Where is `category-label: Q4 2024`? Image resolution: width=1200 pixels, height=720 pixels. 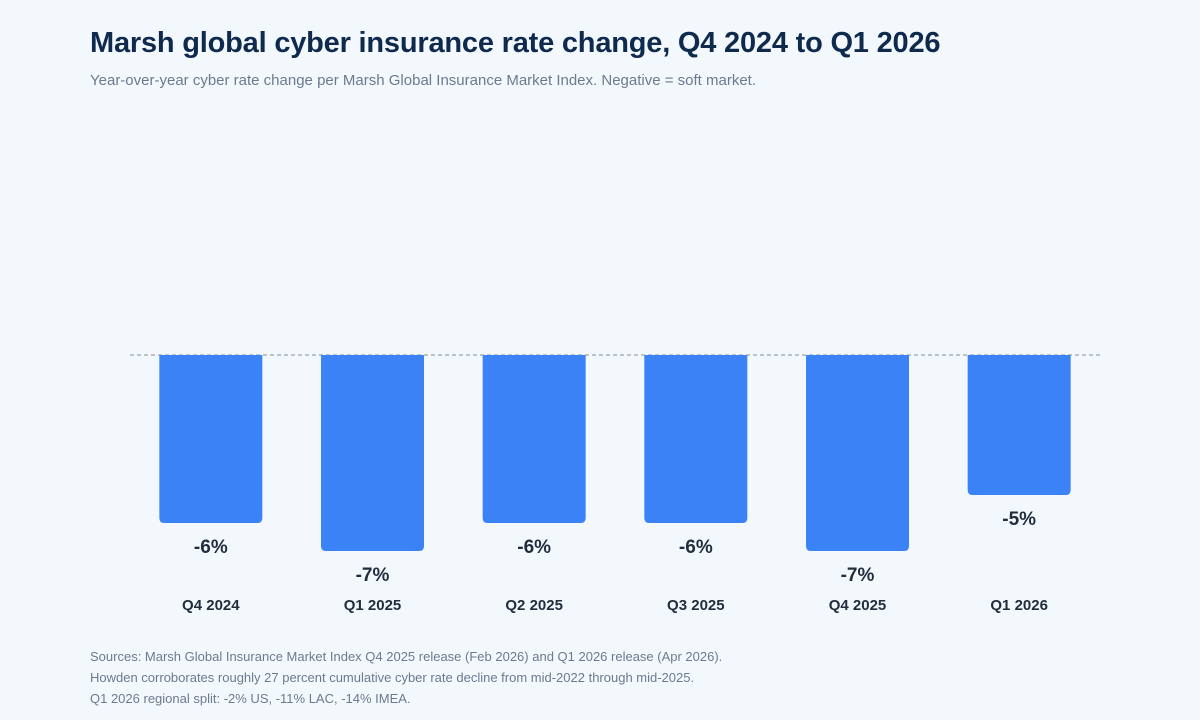 category-label: Q4 2024 is located at coordinates (211, 605).